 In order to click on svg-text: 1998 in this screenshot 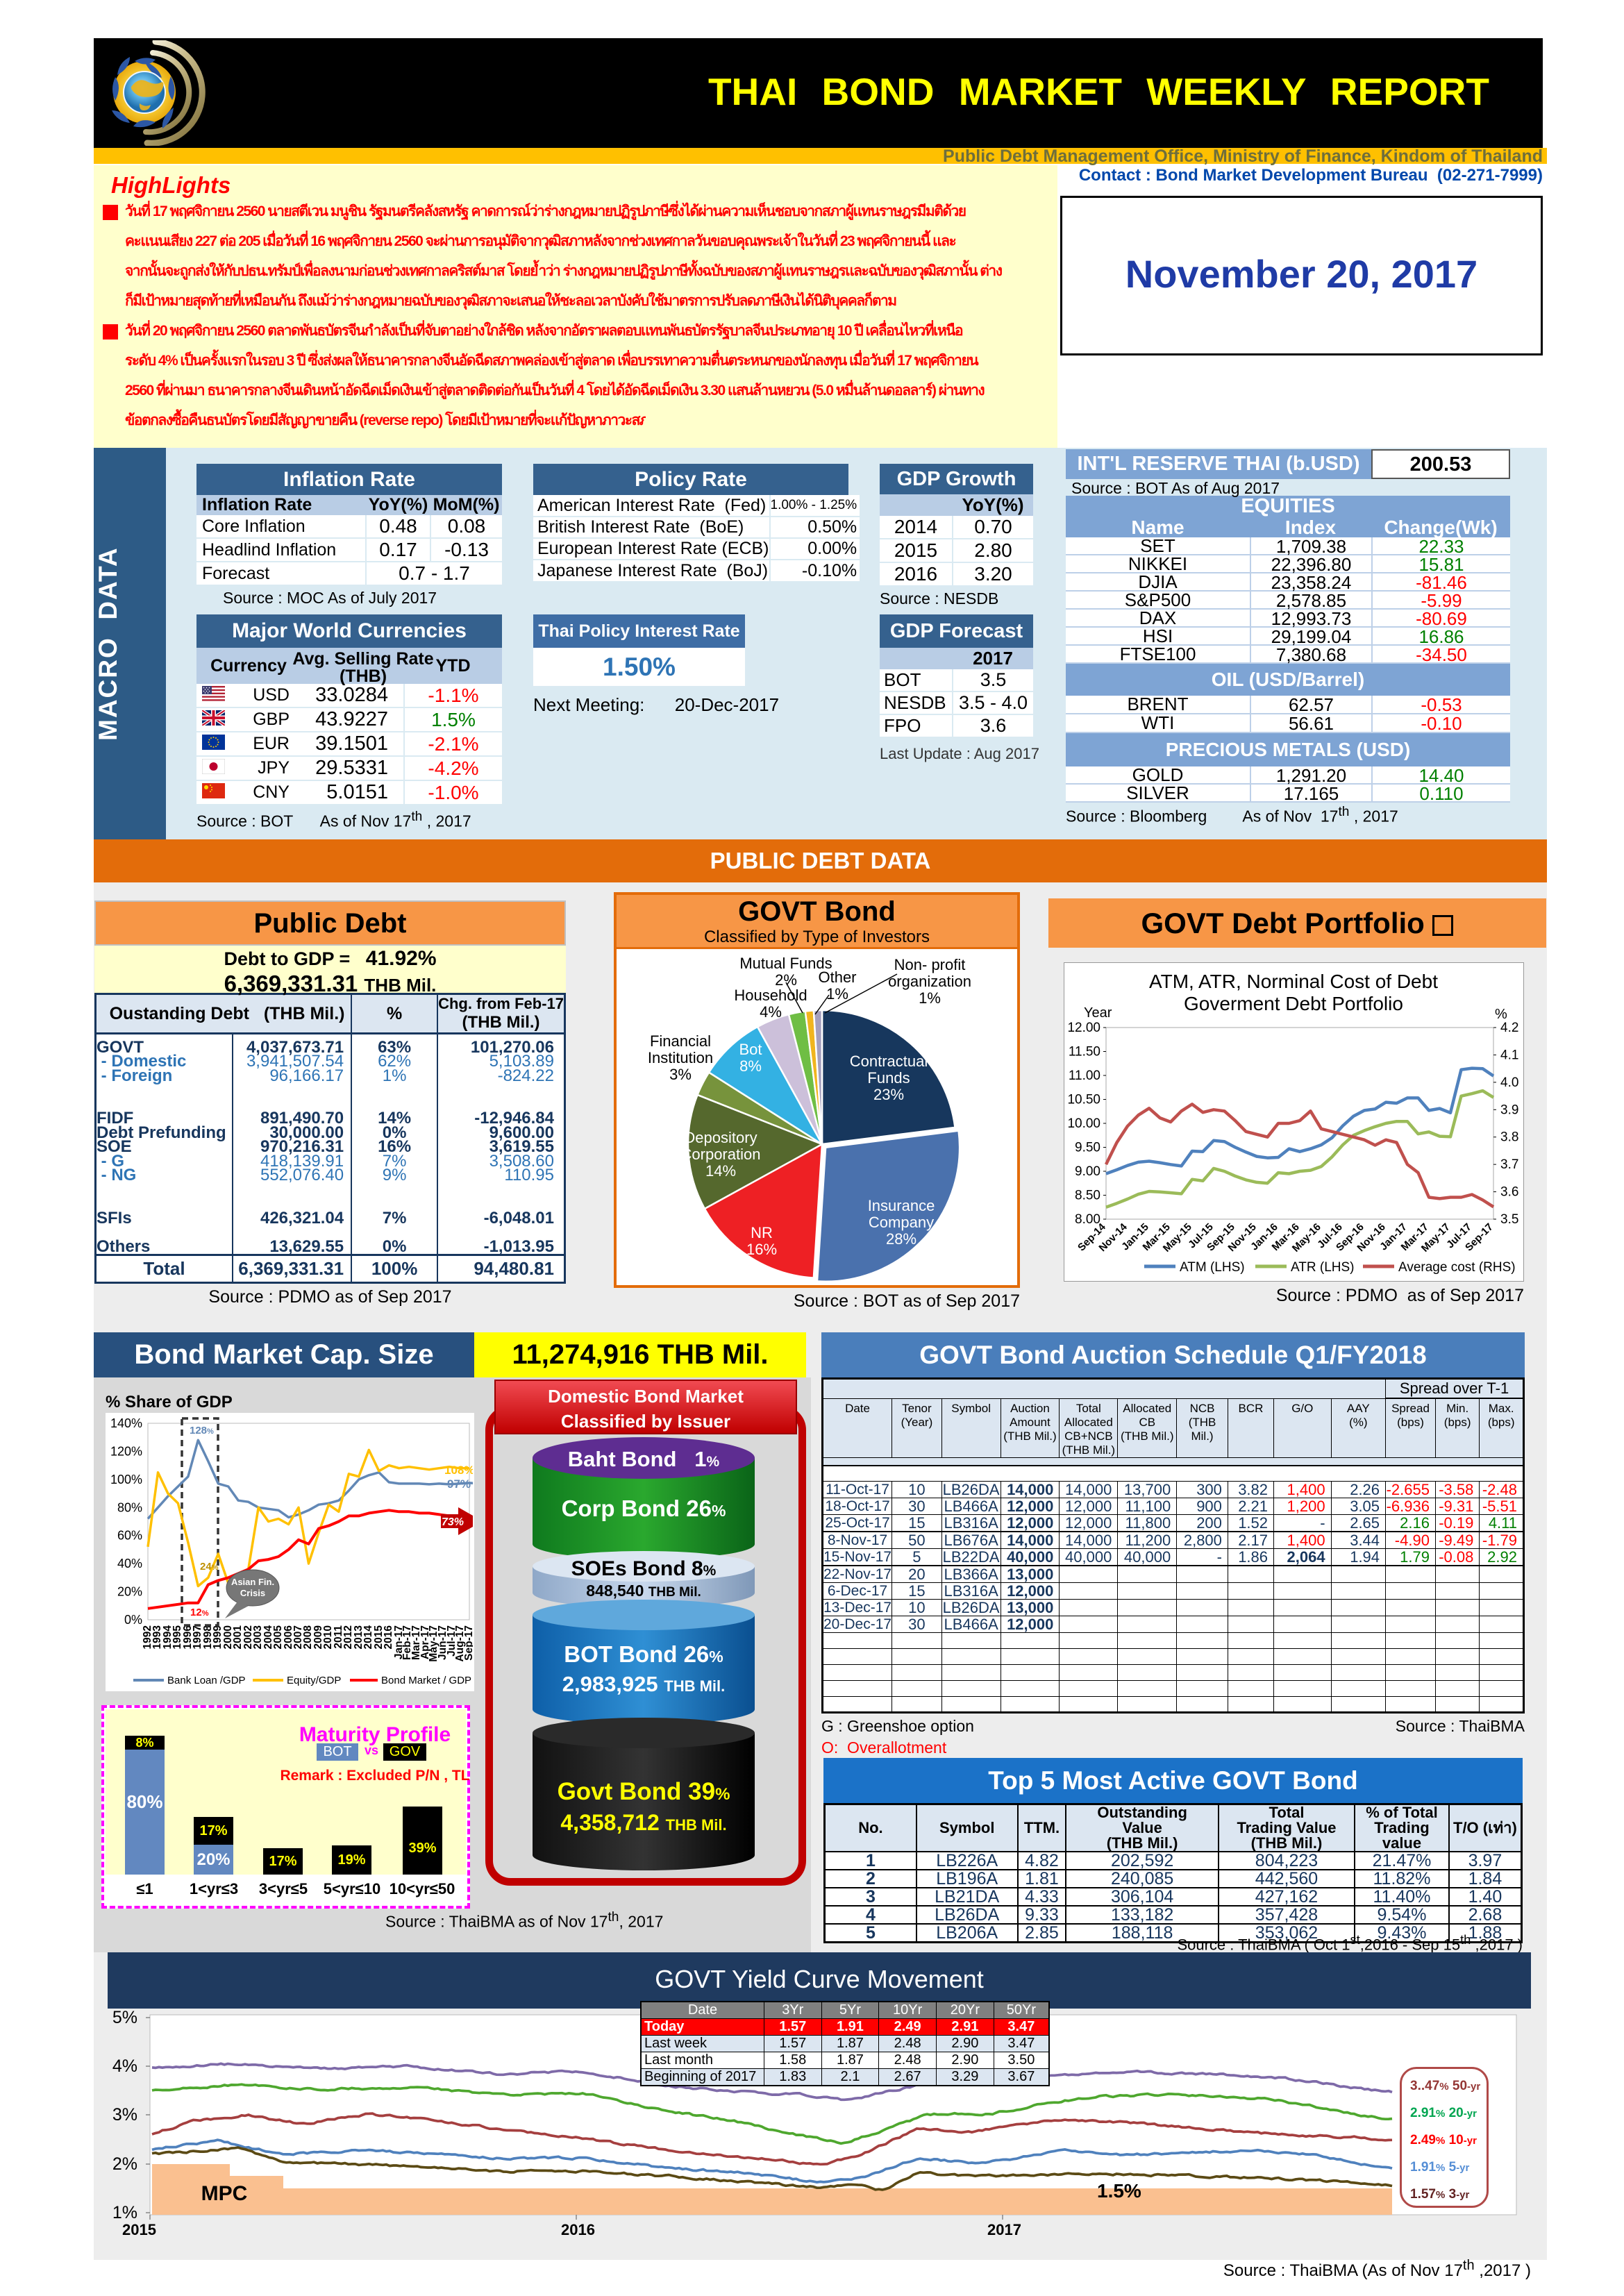, I will do `click(208, 1637)`.